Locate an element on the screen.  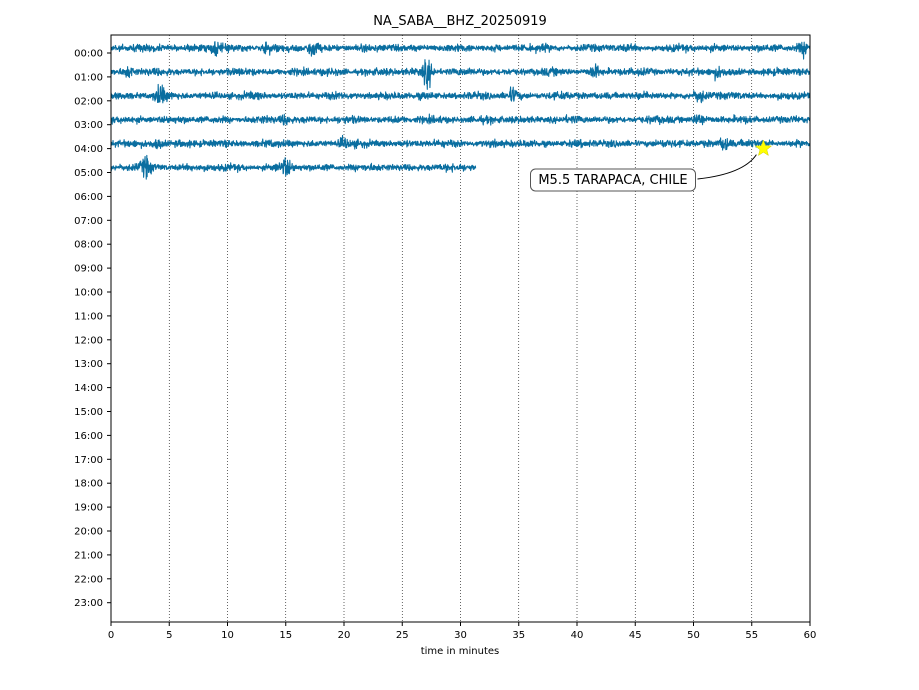
x-tick-label: 25 is located at coordinates (402, 635).